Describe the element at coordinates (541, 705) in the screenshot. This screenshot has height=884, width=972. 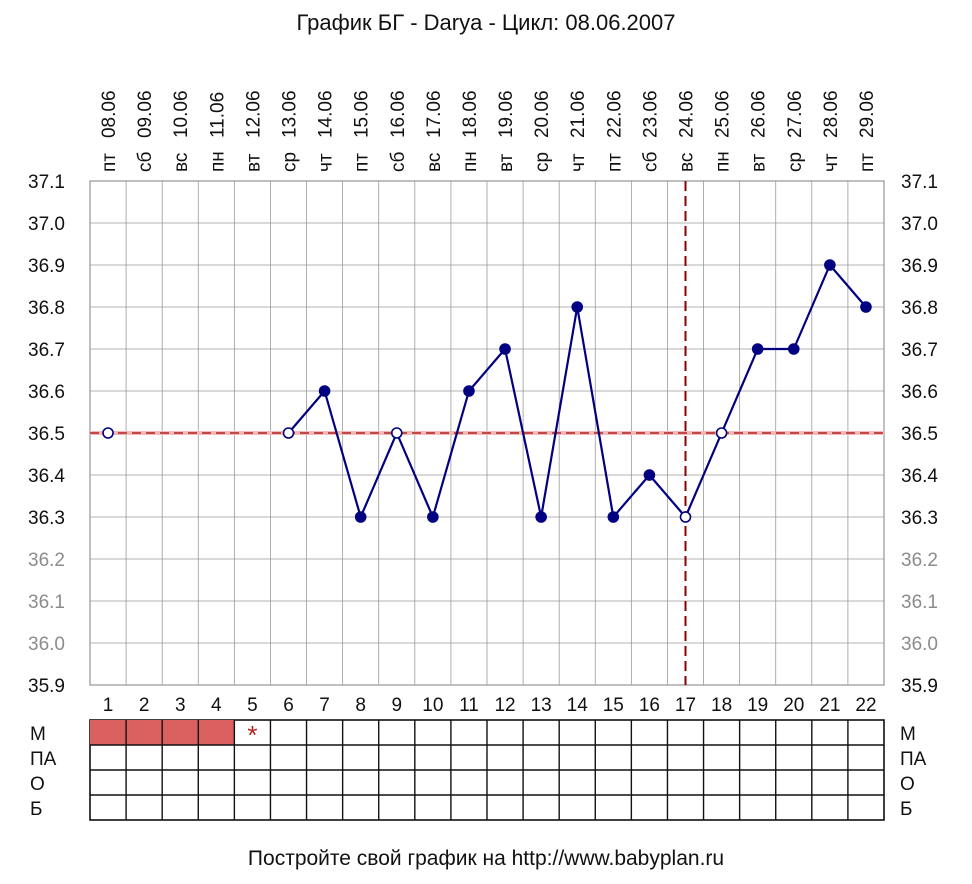
I see `cycle-day-label: 13` at that location.